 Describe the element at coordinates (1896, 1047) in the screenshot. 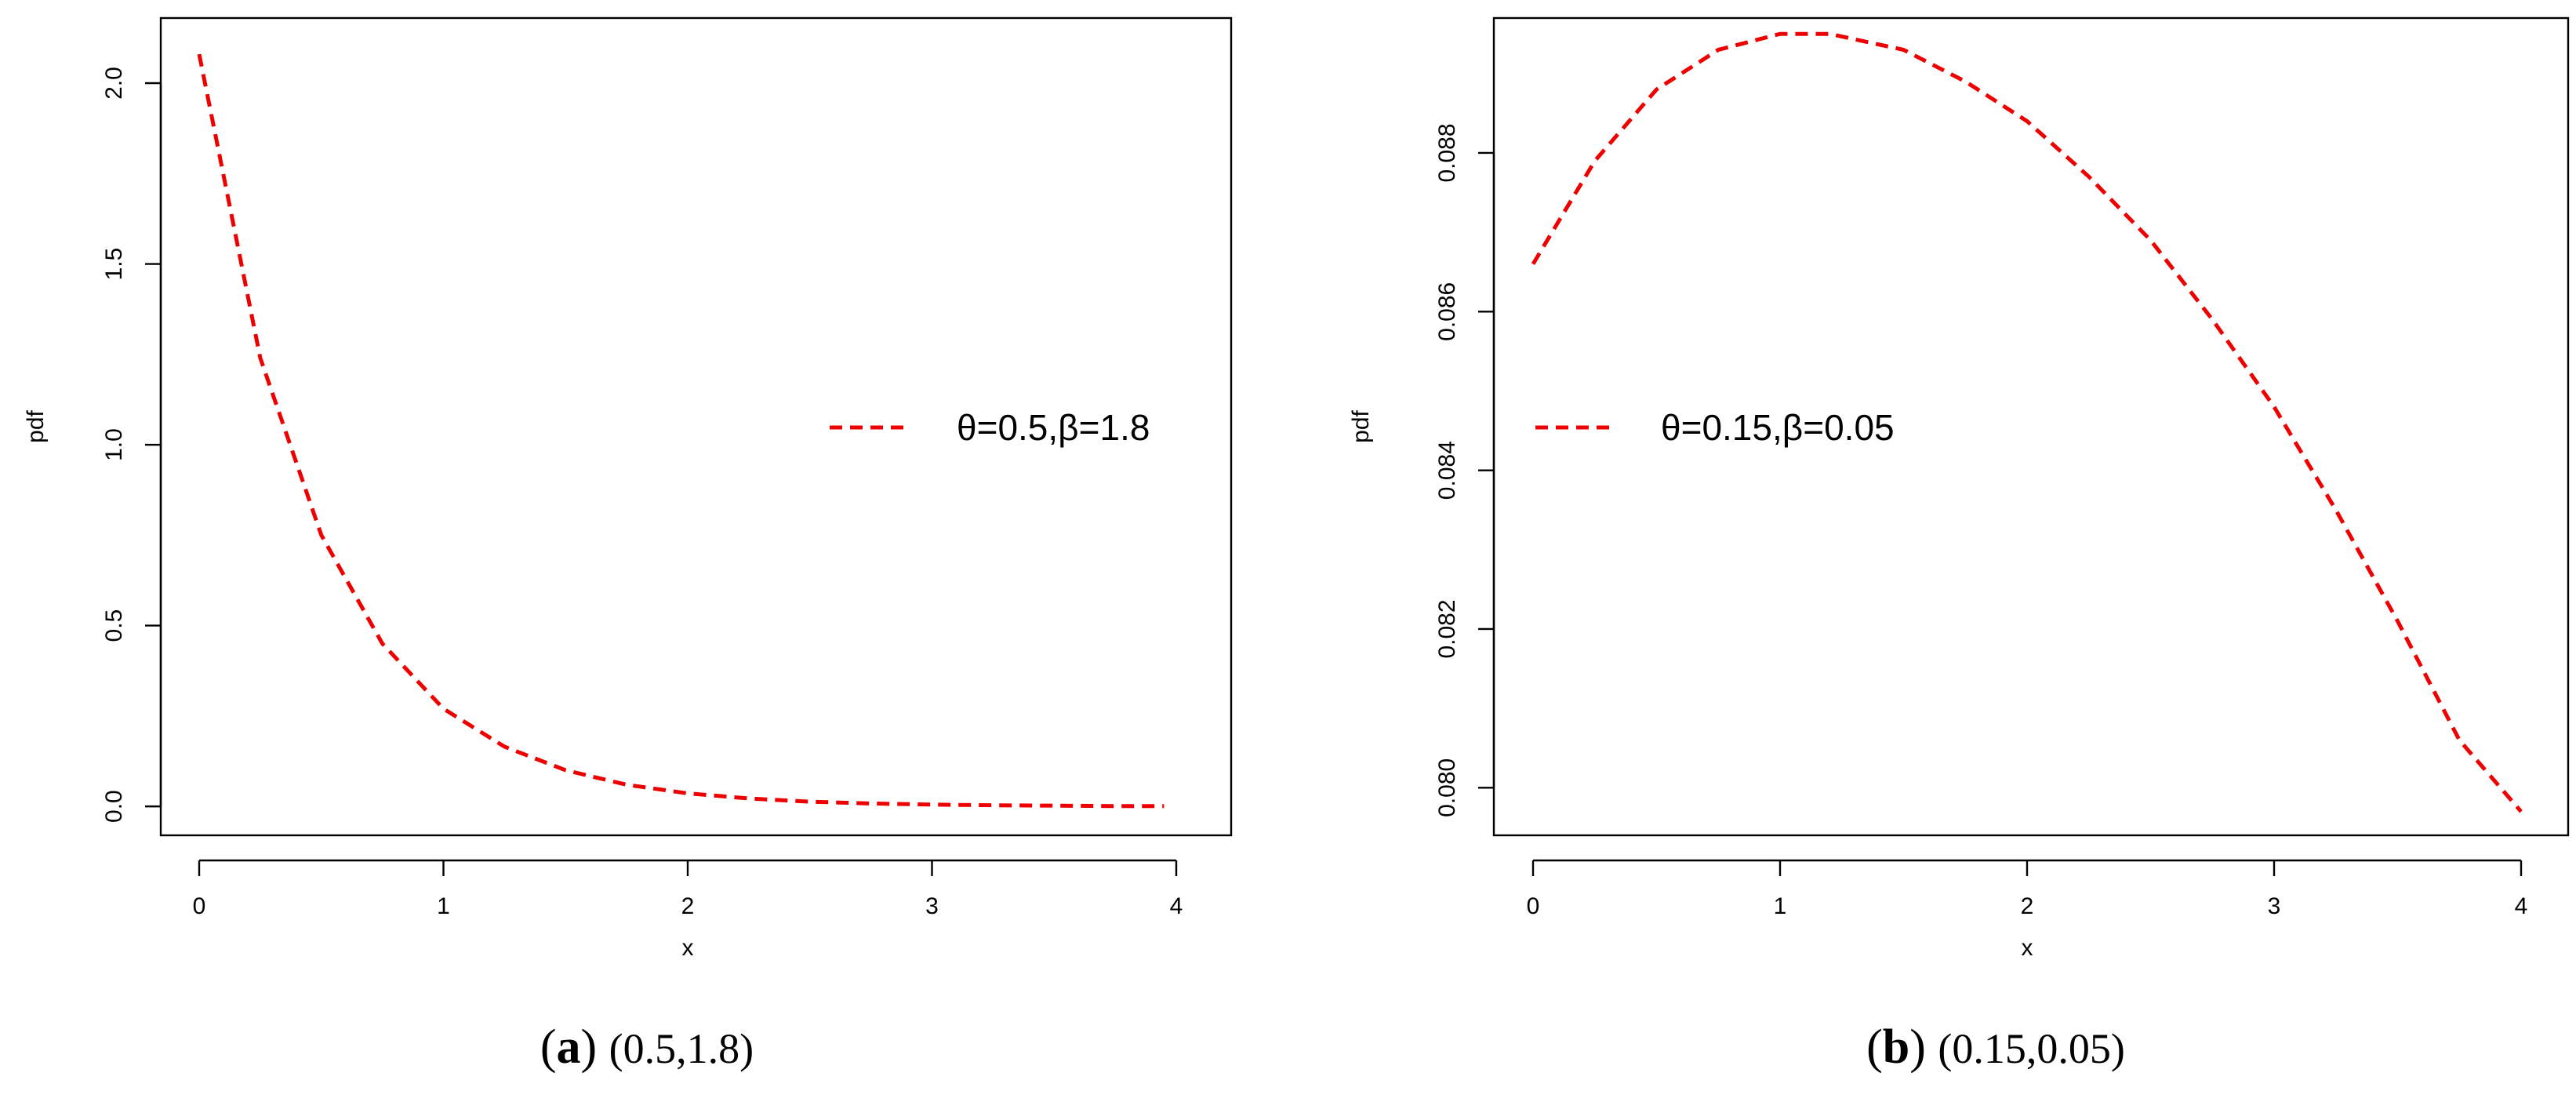

I see `caption-b-label: b` at that location.